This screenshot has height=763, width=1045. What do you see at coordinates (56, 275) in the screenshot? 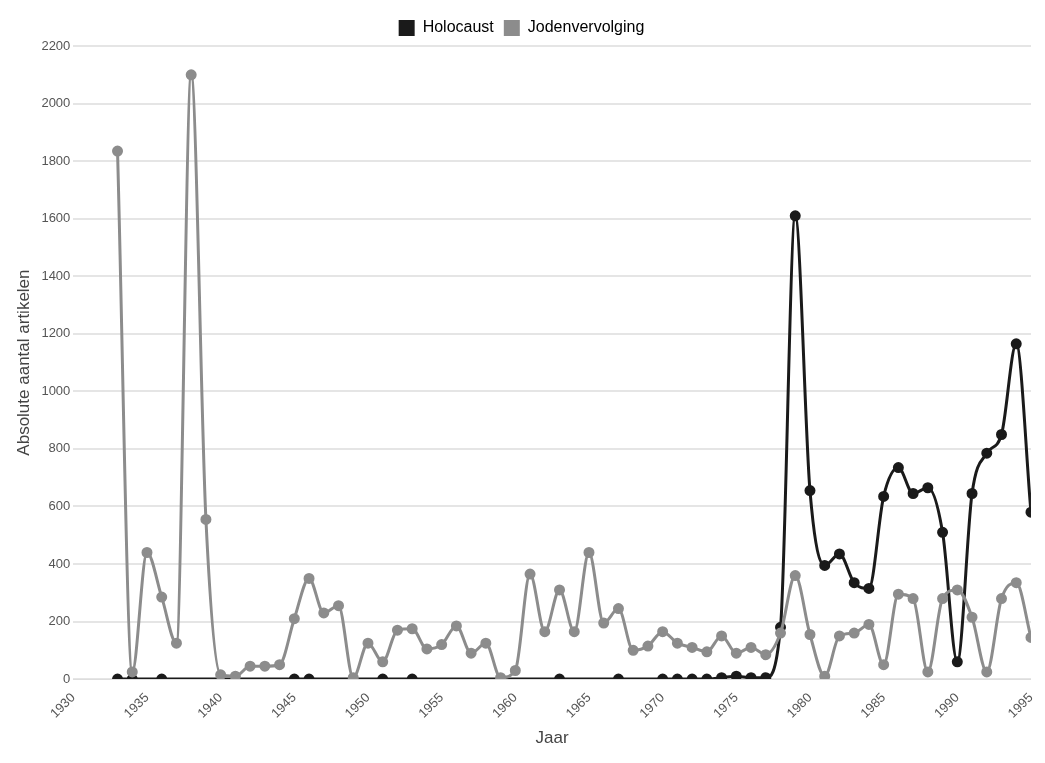
I see `y-tick-label: 1400` at bounding box center [56, 275].